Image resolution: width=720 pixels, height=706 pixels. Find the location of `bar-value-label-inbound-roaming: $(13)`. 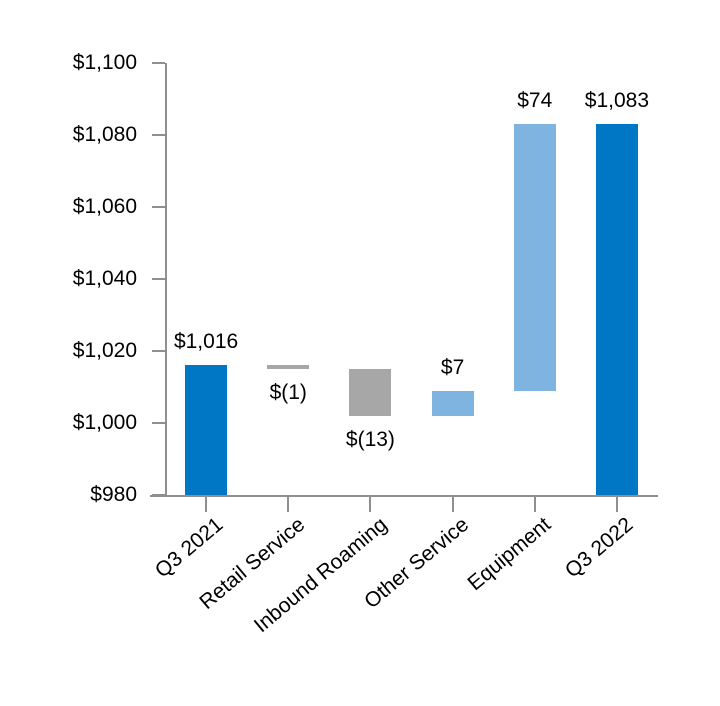

bar-value-label-inbound-roaming: $(13) is located at coordinates (370, 439).